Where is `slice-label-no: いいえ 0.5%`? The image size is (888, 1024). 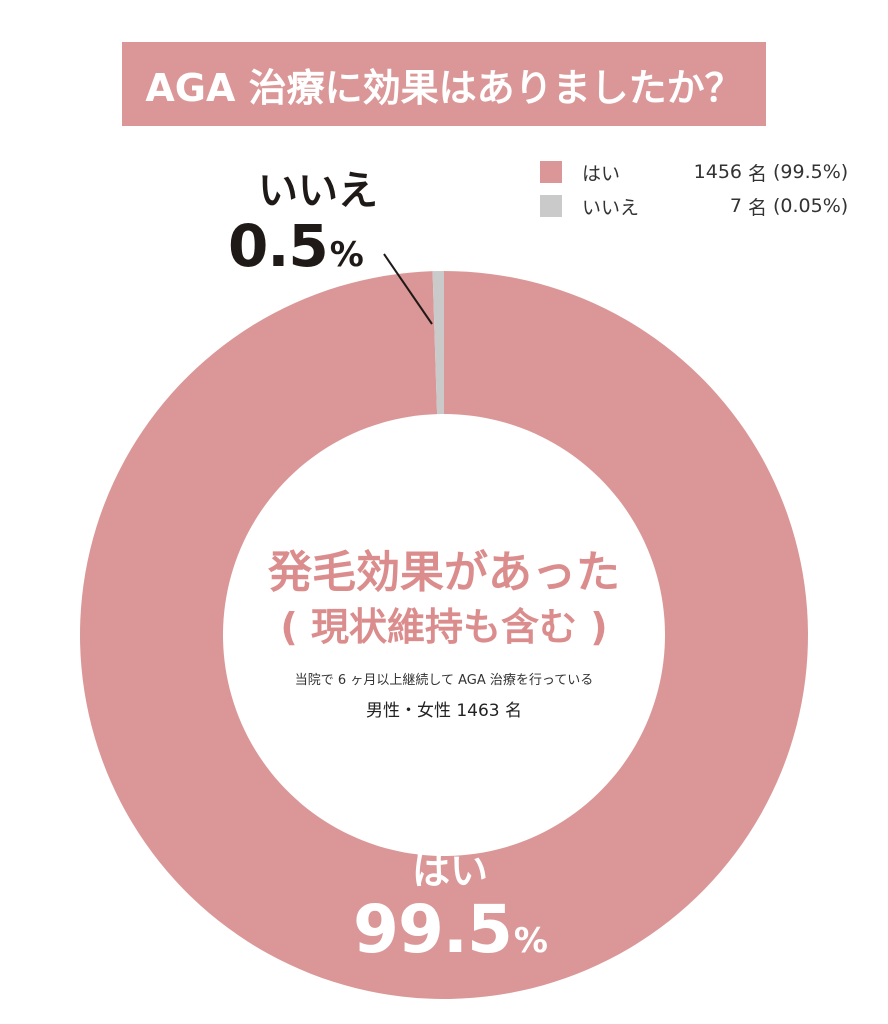 slice-label-no: いいえ 0.5% is located at coordinates (303, 227).